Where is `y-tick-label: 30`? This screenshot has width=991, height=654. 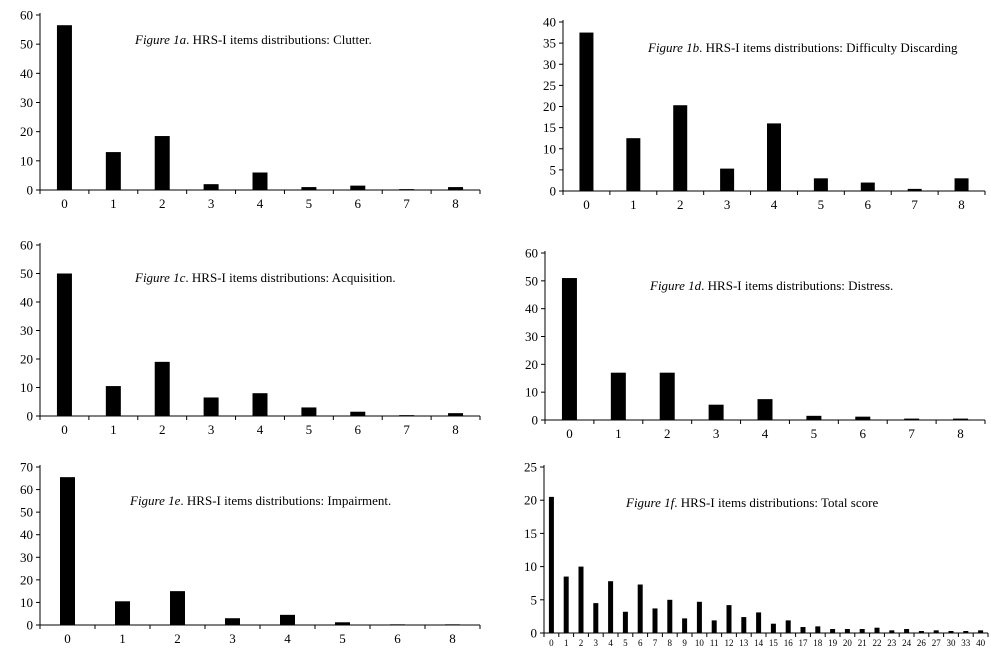
y-tick-label: 30 is located at coordinates (26, 330).